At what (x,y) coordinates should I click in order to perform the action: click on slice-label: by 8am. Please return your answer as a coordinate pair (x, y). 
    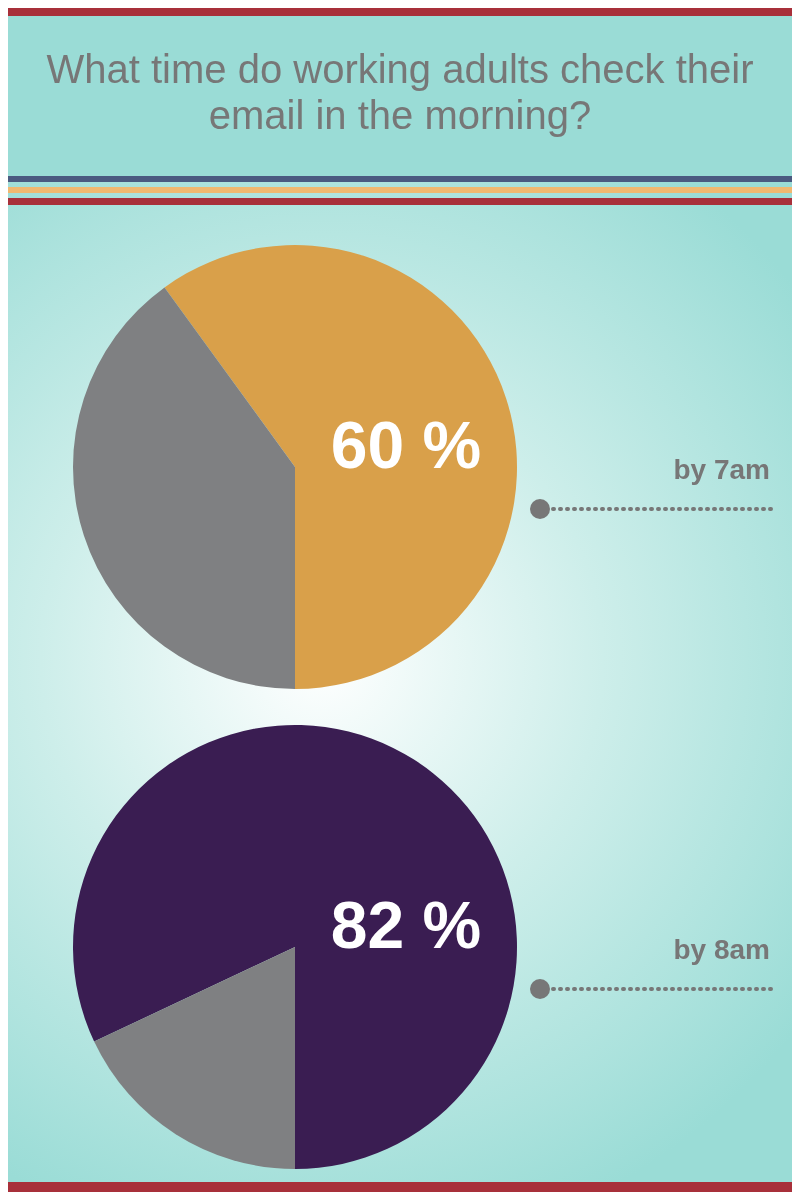
    Looking at the image, I should click on (721, 950).